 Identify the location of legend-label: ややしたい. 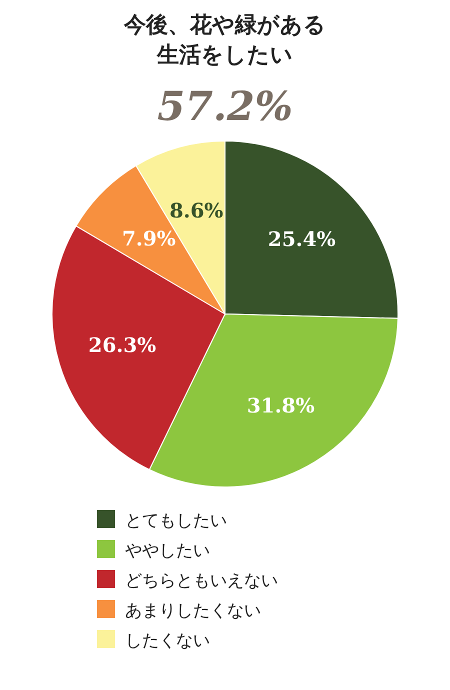
(167, 551).